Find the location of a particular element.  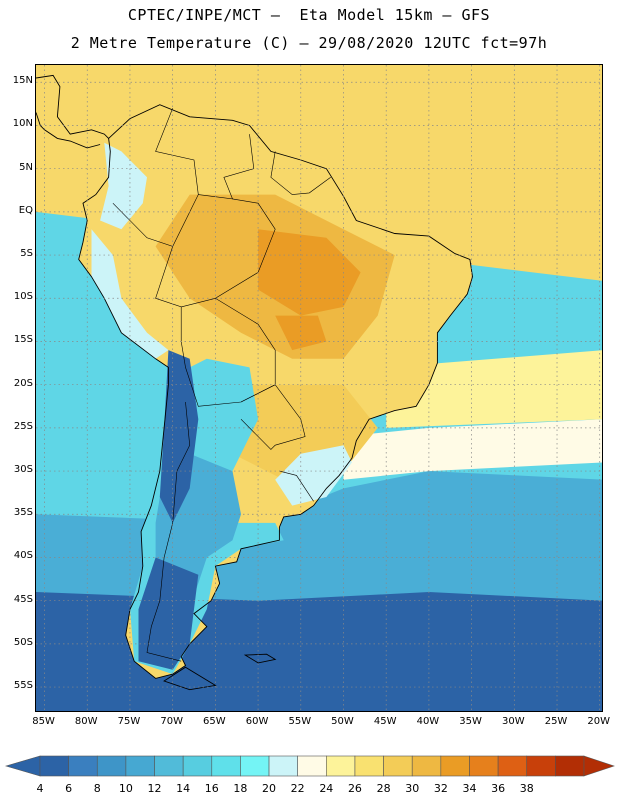

tierra-del-fuego-outline is located at coordinates (190, 678).